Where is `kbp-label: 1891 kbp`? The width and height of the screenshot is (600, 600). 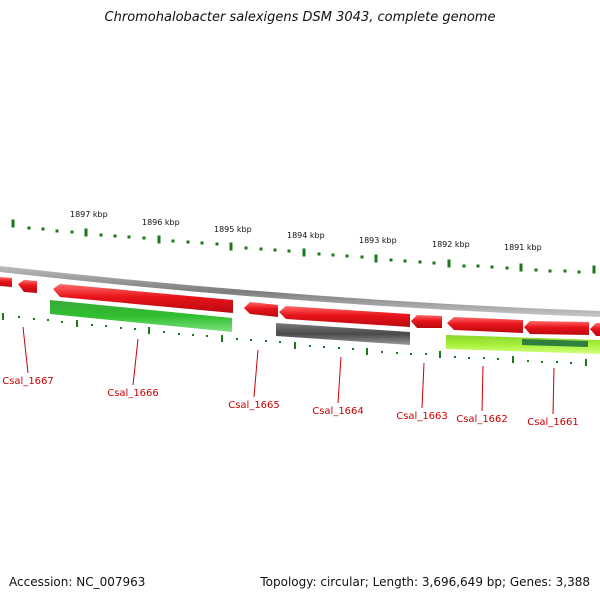 kbp-label: 1891 kbp is located at coordinates (523, 247).